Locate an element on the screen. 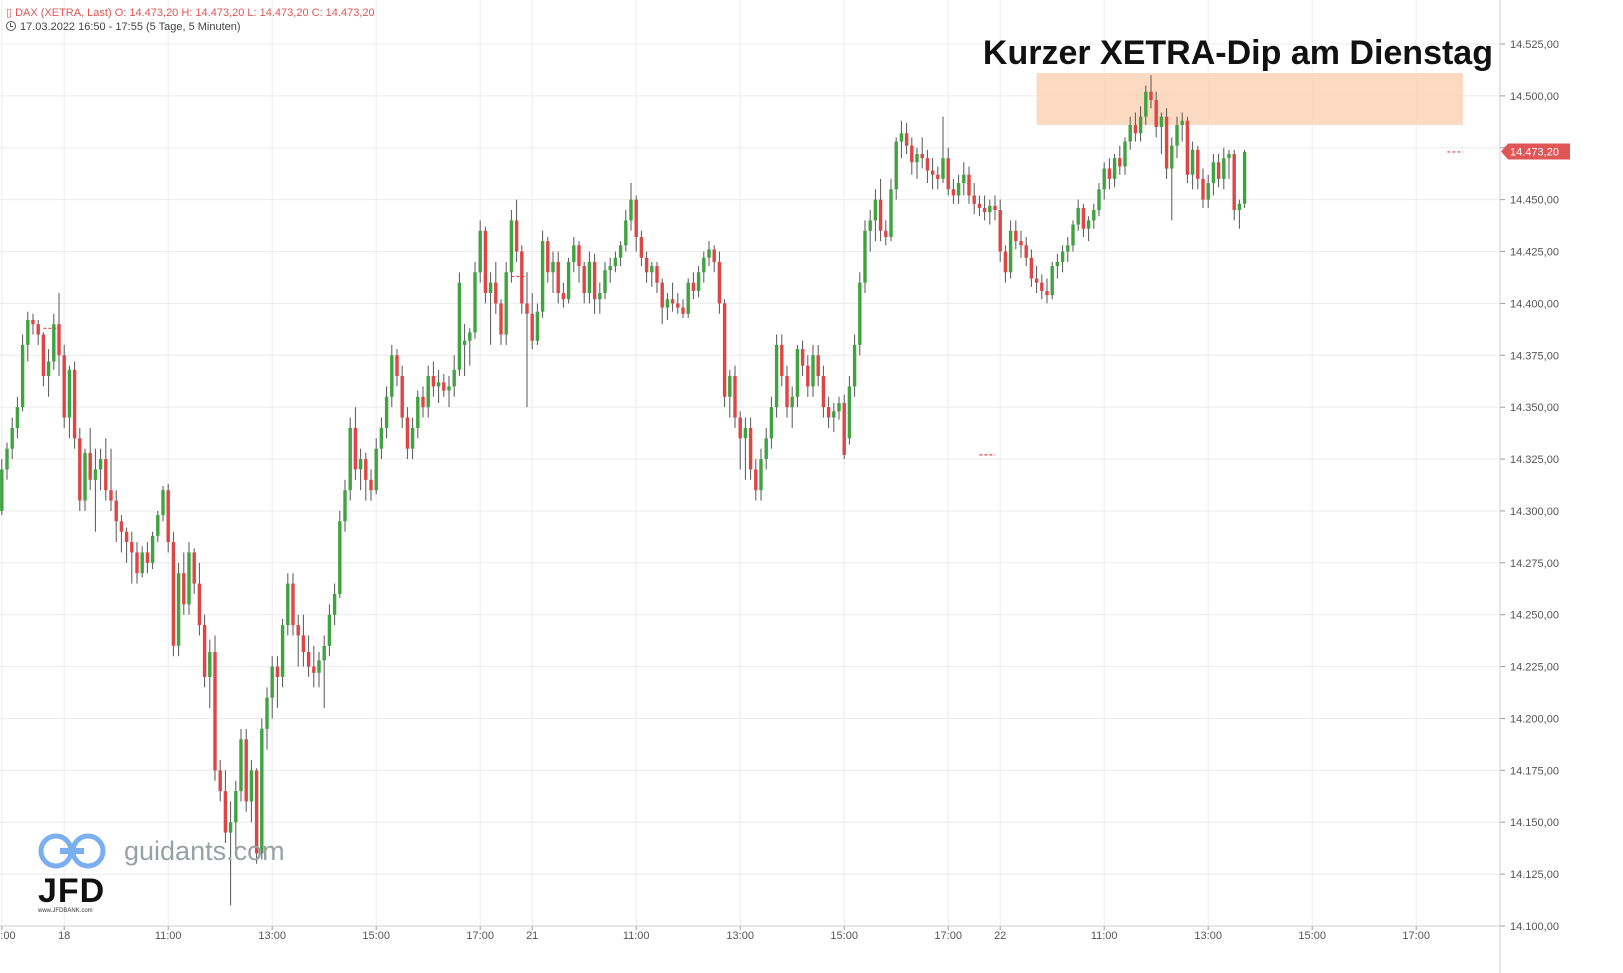  y-tick-label: 14.400,00 is located at coordinates (1534, 304).